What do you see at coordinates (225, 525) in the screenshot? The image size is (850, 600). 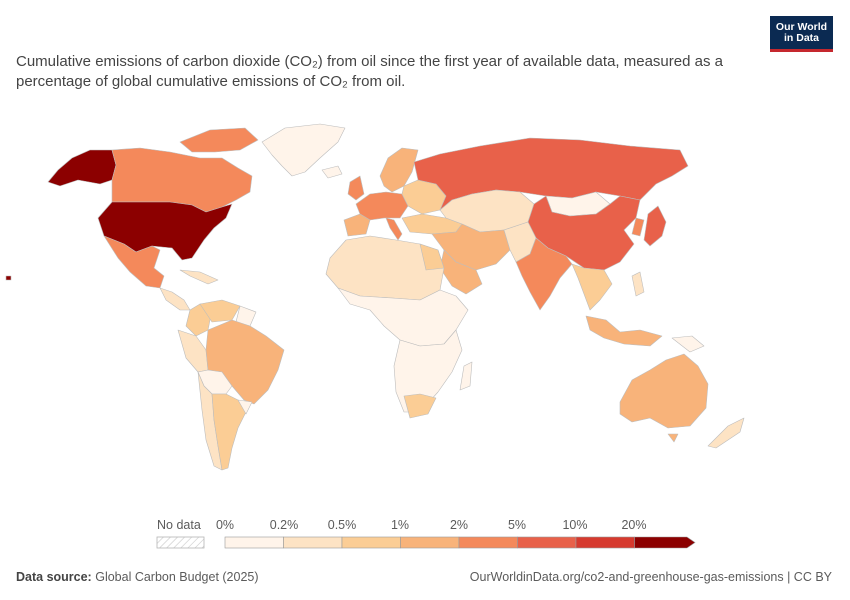 I see `legend-label-0: 0%` at bounding box center [225, 525].